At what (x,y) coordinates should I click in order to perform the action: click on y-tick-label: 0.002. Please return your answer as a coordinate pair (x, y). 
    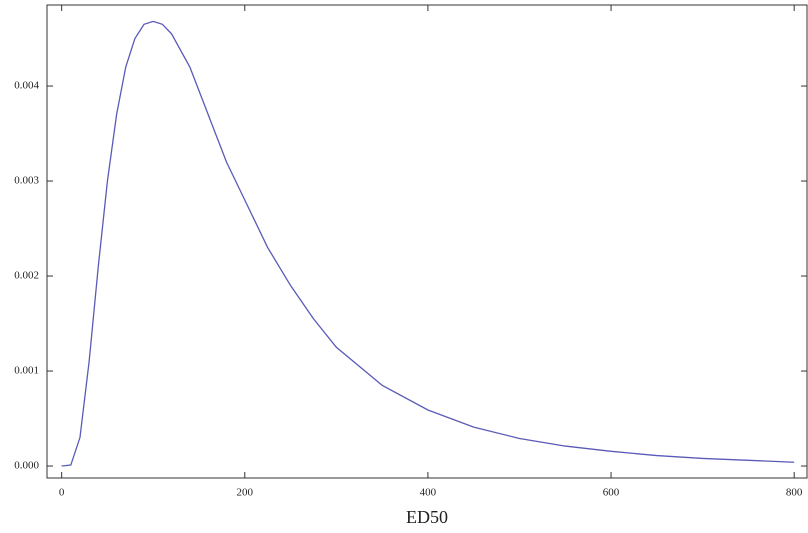
    Looking at the image, I should click on (26, 276).